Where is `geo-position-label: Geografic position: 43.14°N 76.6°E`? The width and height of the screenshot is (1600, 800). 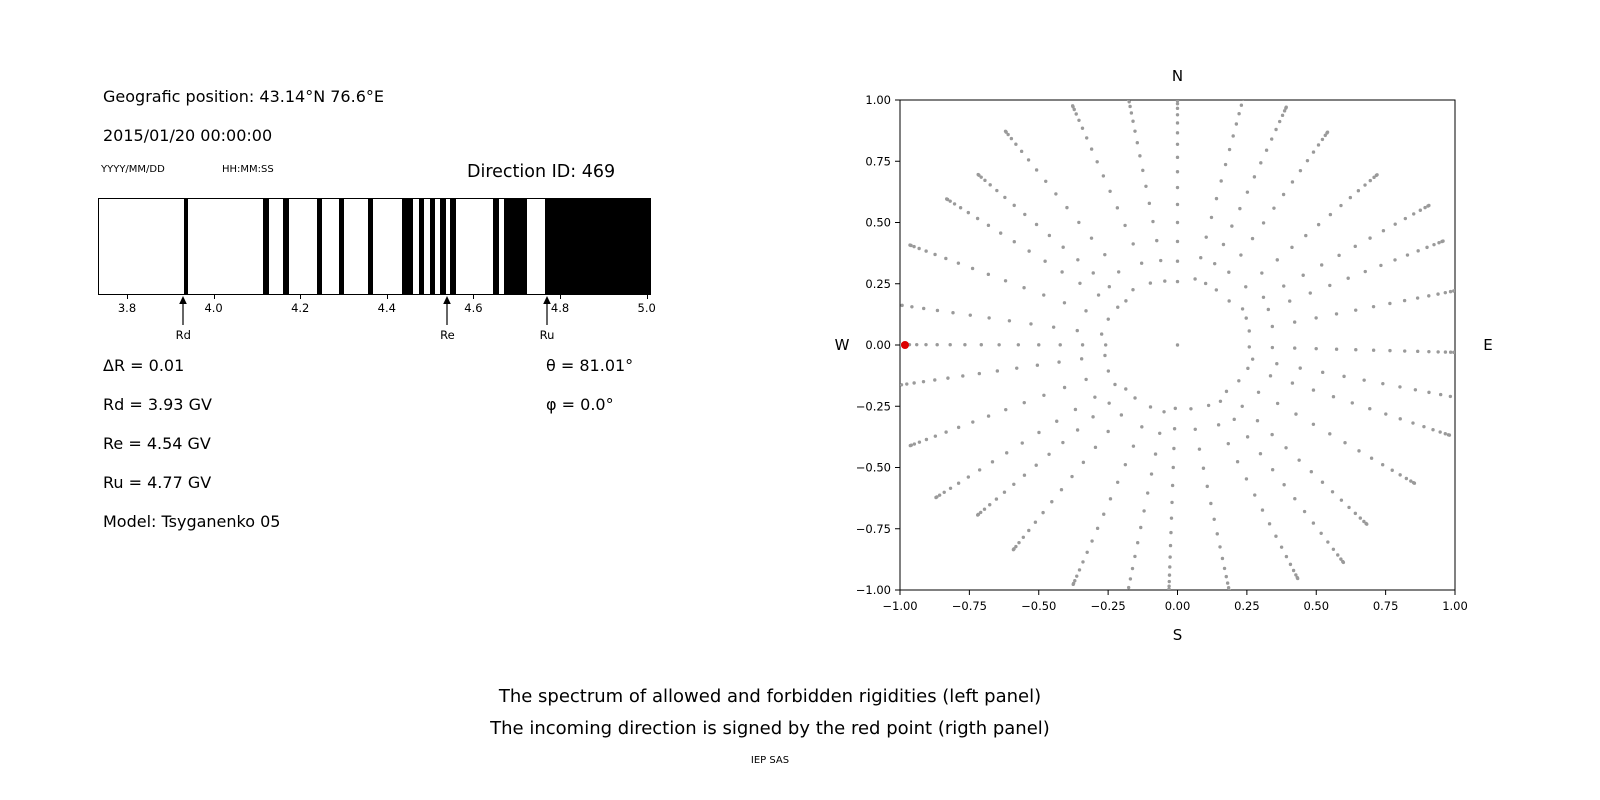
geo-position-label: Geografic position: 43.14°N 76.6°E is located at coordinates (243, 96).